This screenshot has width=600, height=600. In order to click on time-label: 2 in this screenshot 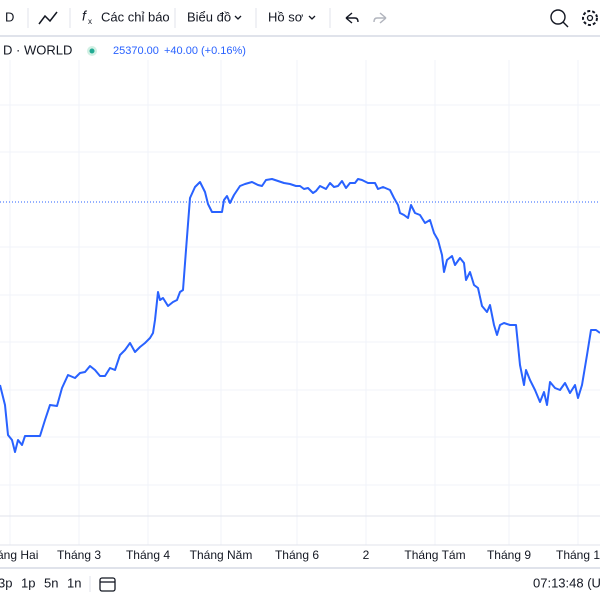, I will do `click(366, 555)`.